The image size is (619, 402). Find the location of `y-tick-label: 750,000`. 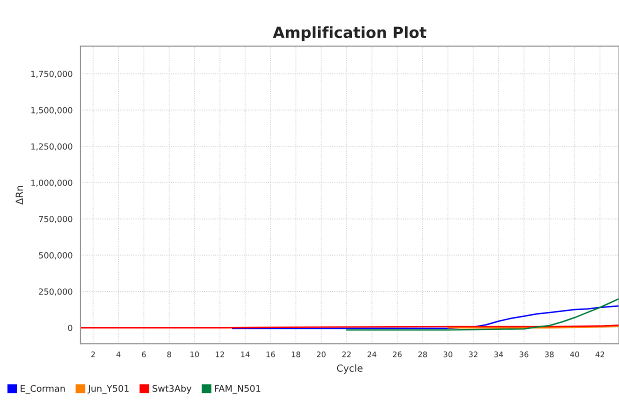

y-tick-label: 750,000 is located at coordinates (55, 220).